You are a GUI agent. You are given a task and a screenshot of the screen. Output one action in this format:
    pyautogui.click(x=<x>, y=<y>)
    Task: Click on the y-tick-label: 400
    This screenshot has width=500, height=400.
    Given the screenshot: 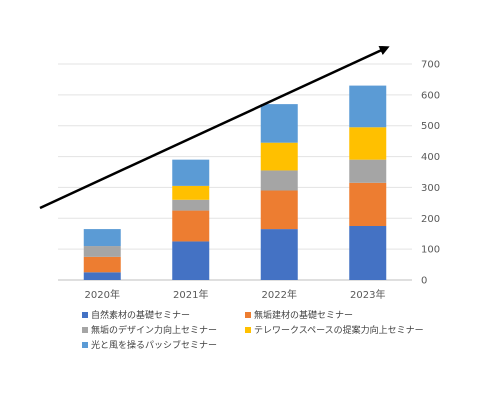 What is the action you would take?
    pyautogui.click(x=430, y=157)
    